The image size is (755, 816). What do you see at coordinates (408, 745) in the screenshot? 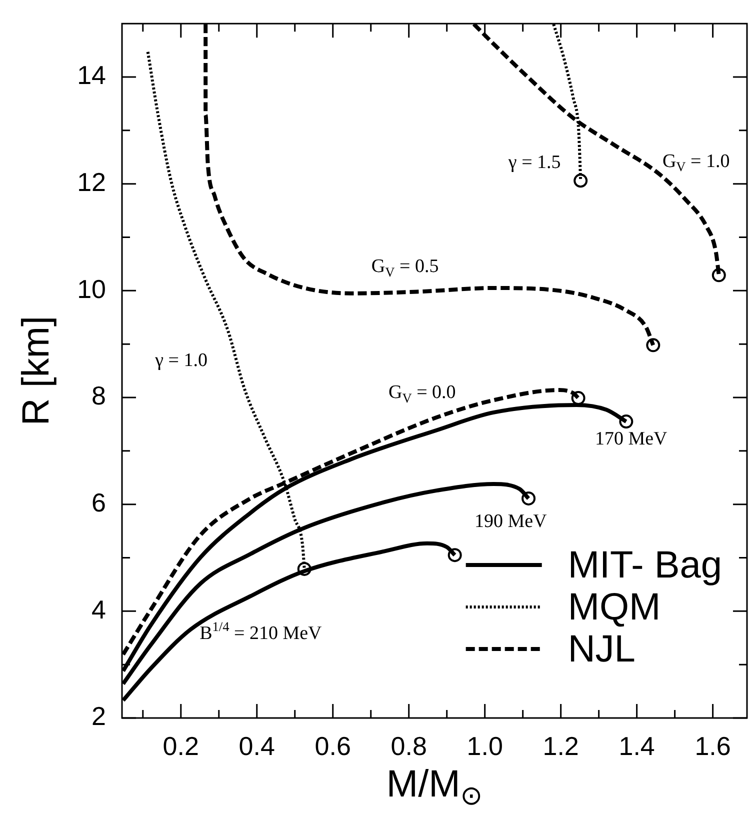
I see `x-tick-label: 0.8` at bounding box center [408, 745].